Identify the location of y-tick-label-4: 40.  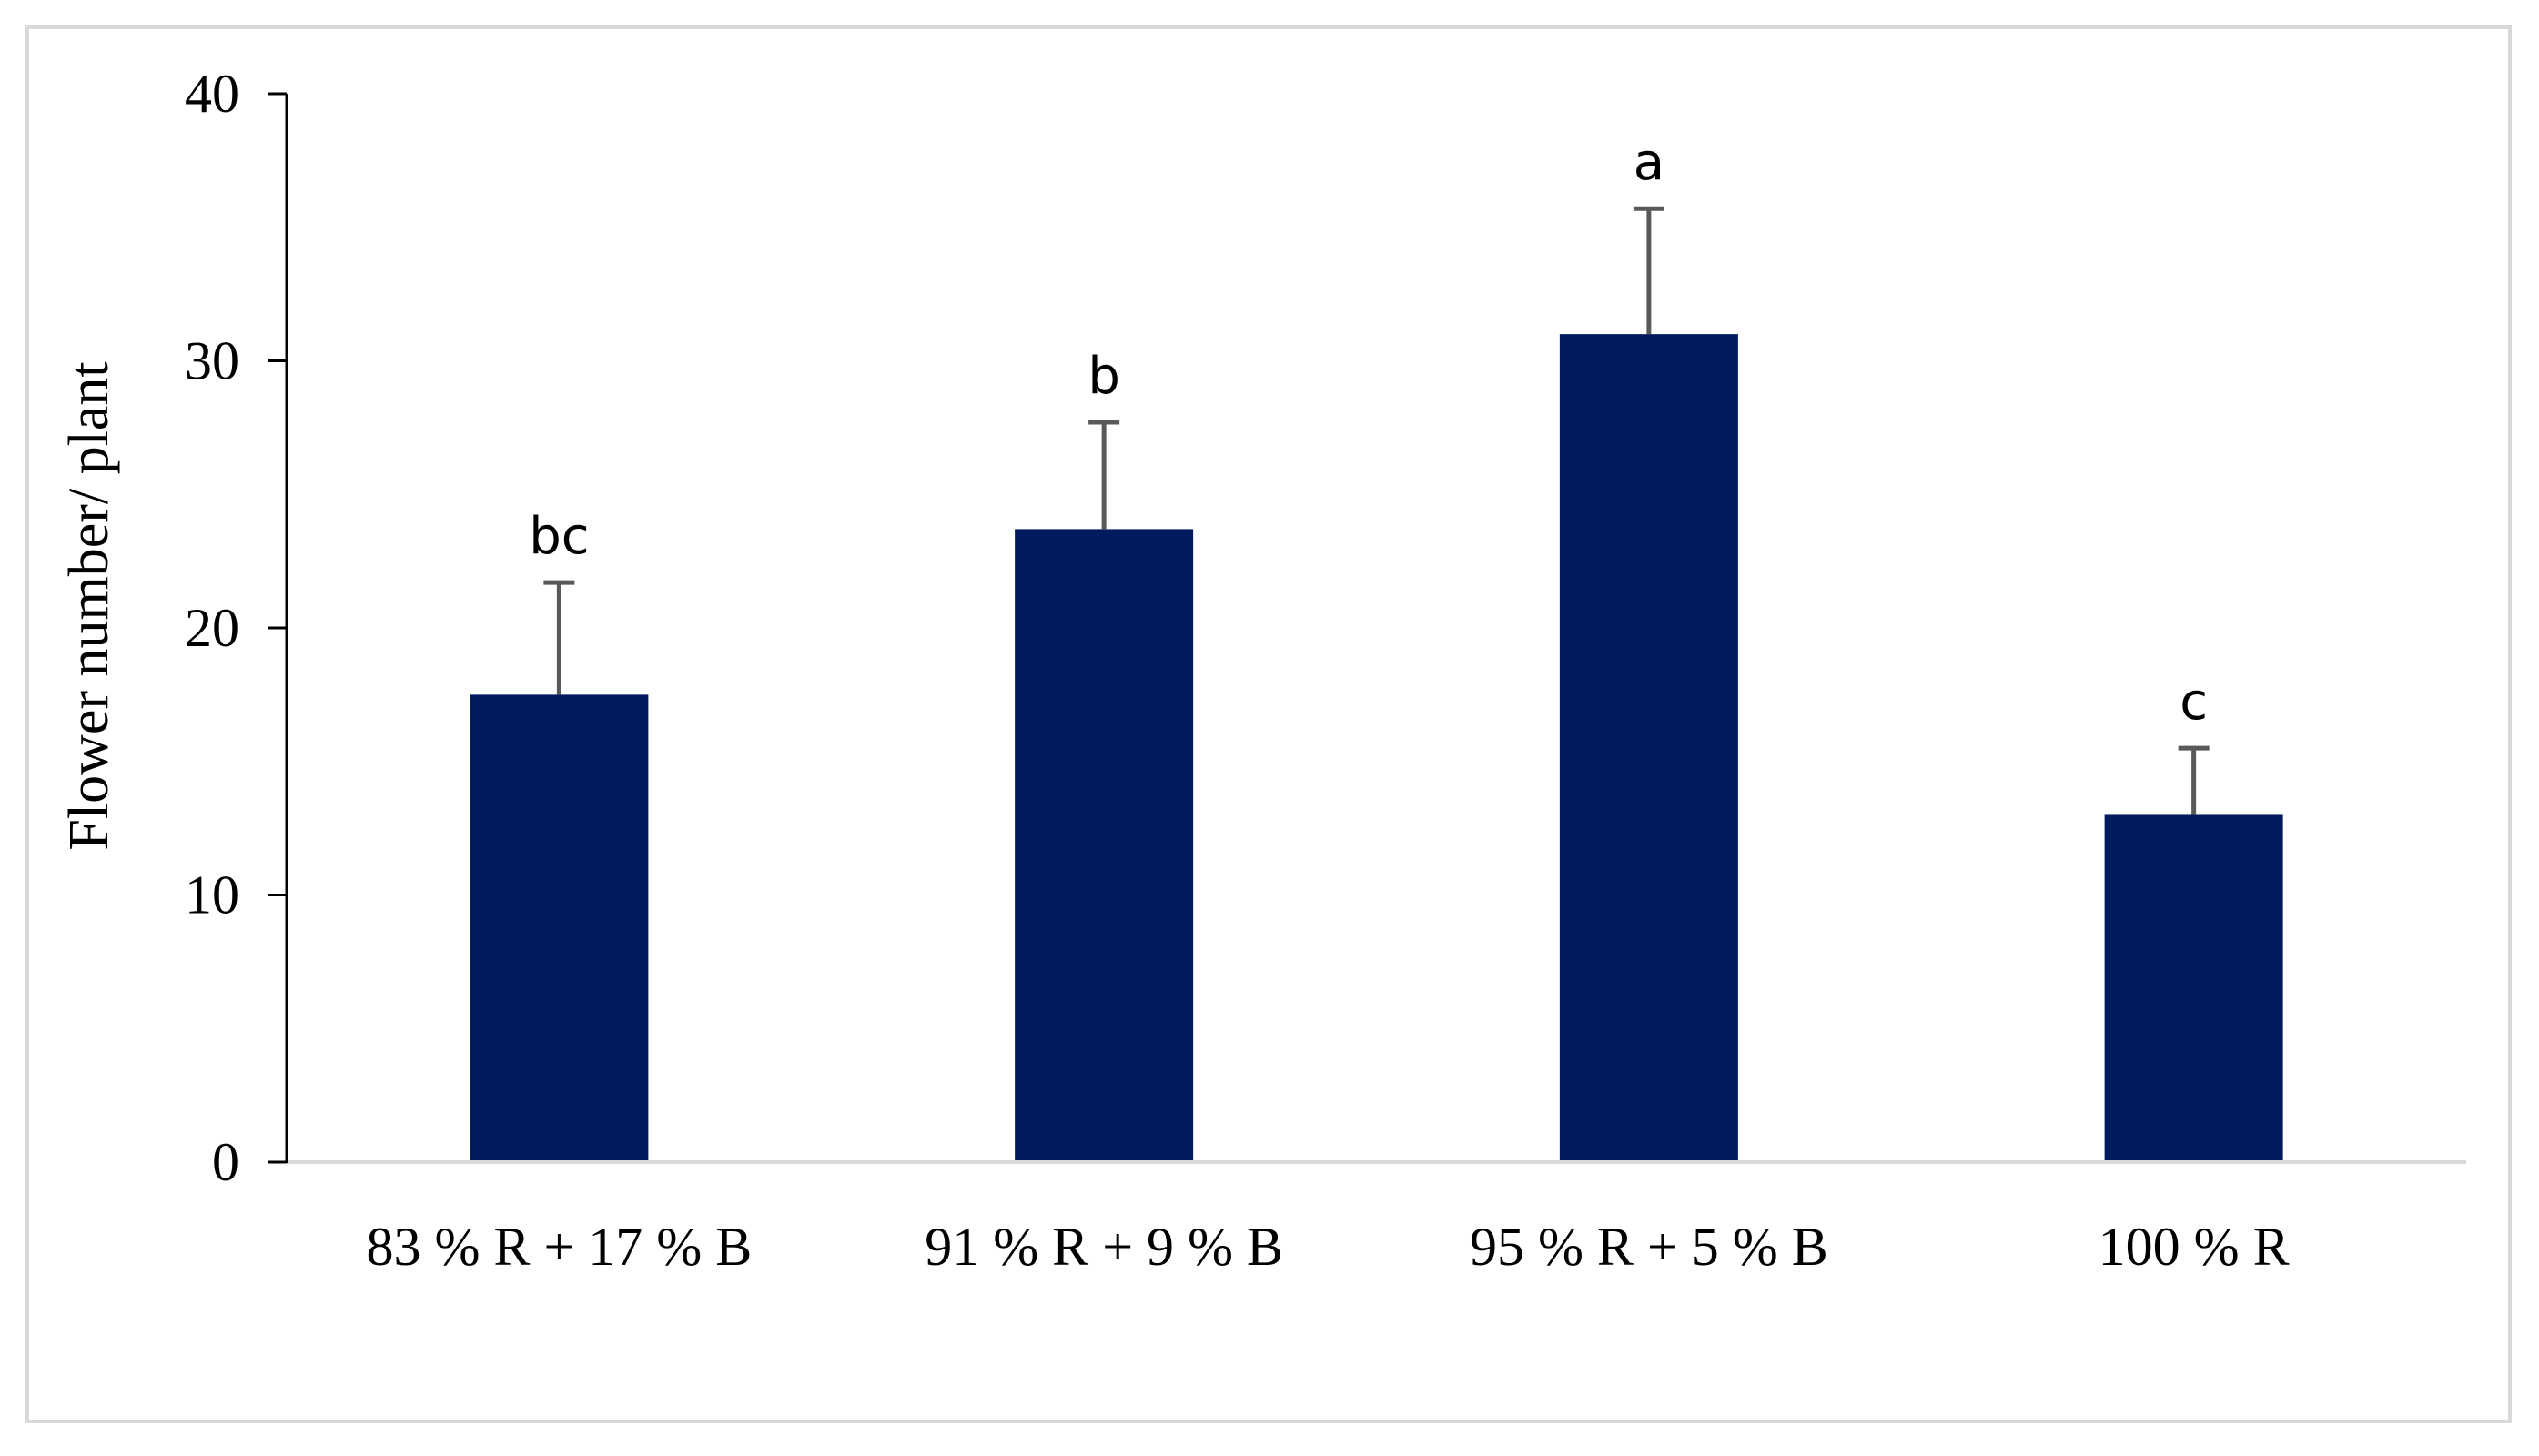
(212, 94).